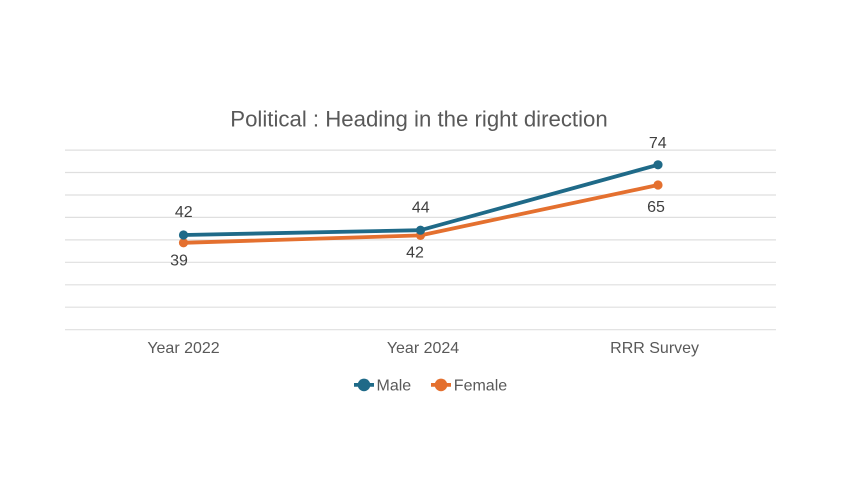  Describe the element at coordinates (658, 143) in the screenshot. I see `svg-text: 74` at that location.